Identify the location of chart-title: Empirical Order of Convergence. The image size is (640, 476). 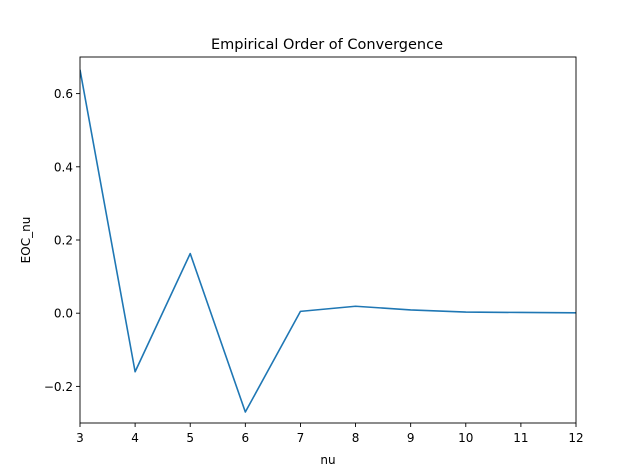
(327, 45).